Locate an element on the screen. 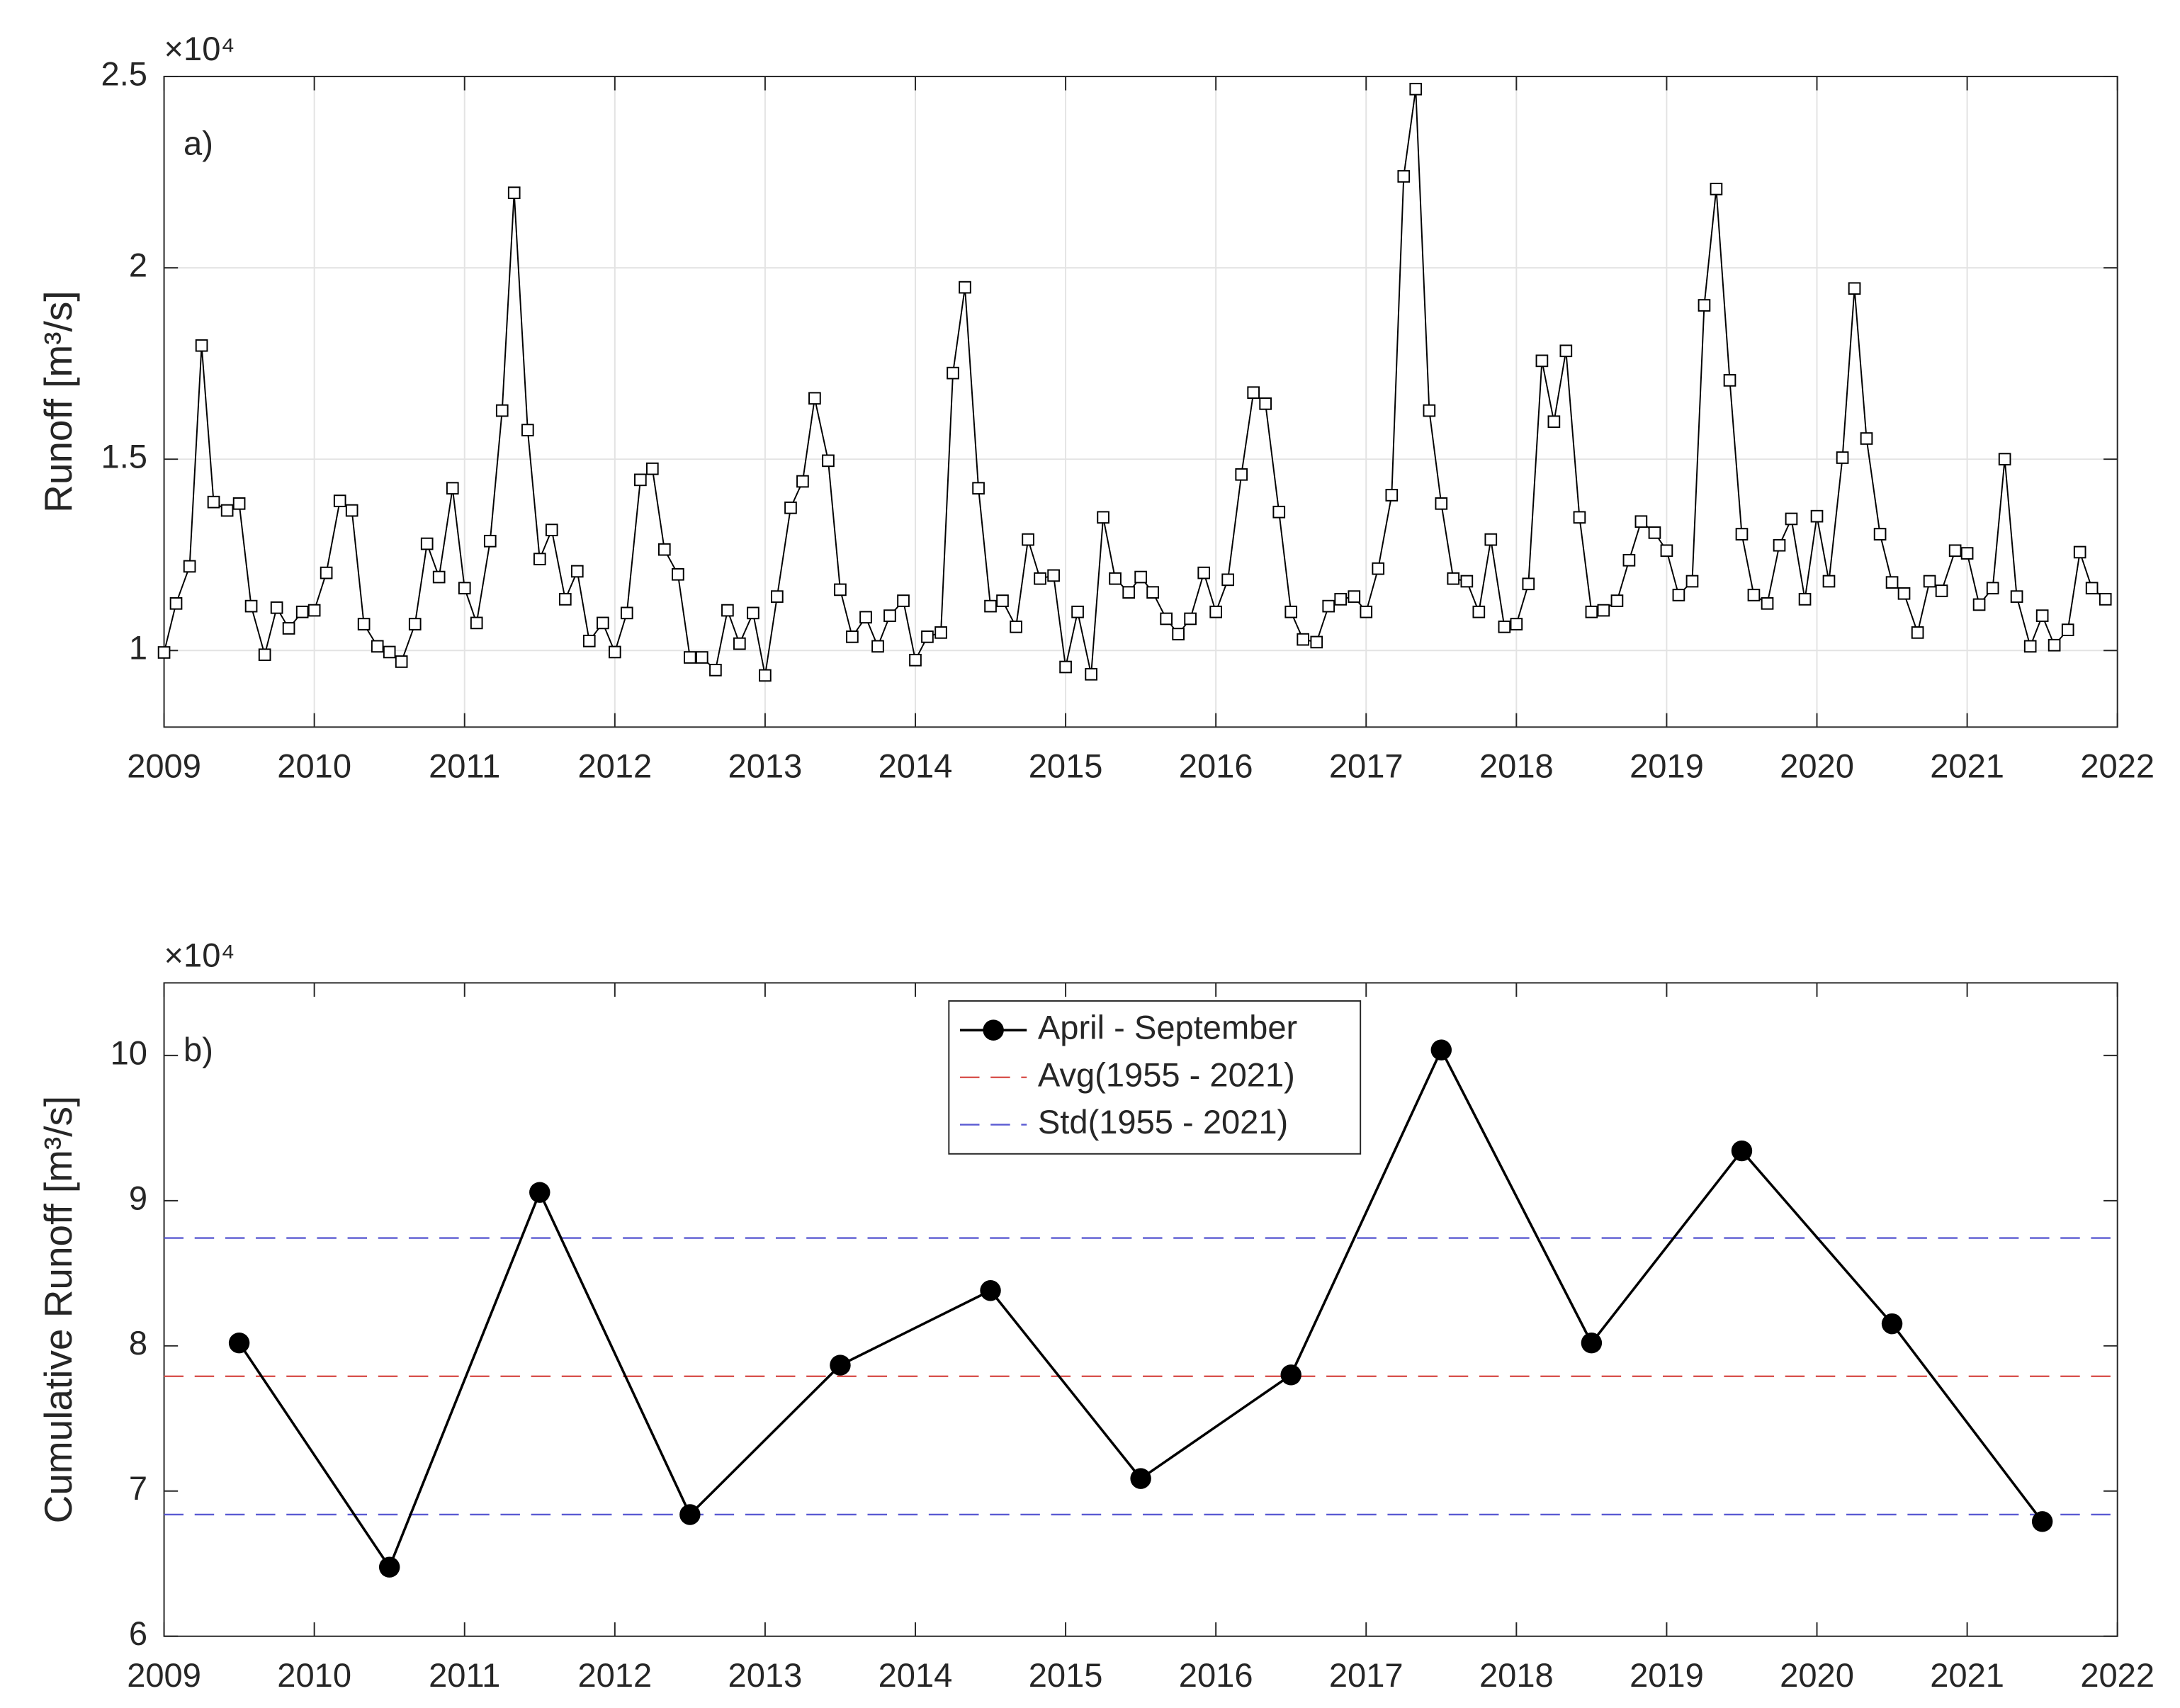 The image size is (2180, 1708). y-tick-label: 10 is located at coordinates (129, 1052).